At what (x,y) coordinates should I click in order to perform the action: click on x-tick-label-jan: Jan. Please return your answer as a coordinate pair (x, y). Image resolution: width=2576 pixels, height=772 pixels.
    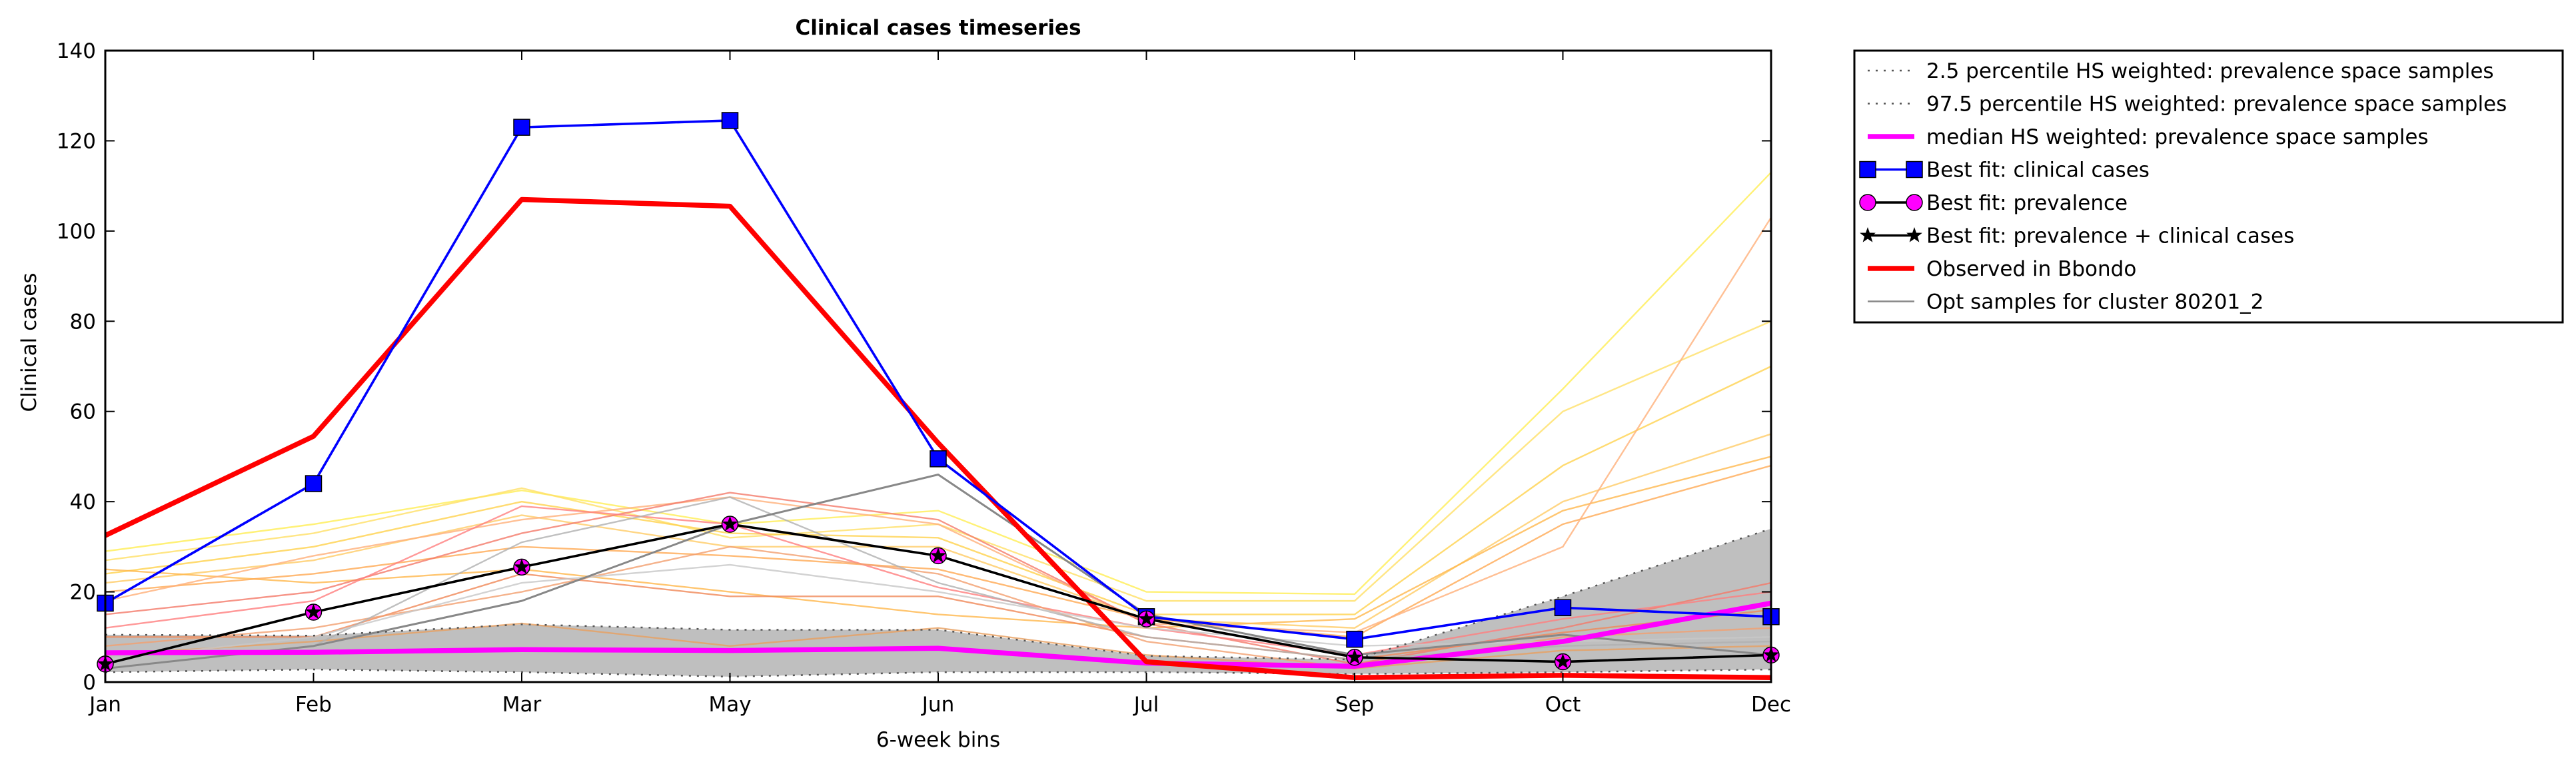
    Looking at the image, I should click on (104, 705).